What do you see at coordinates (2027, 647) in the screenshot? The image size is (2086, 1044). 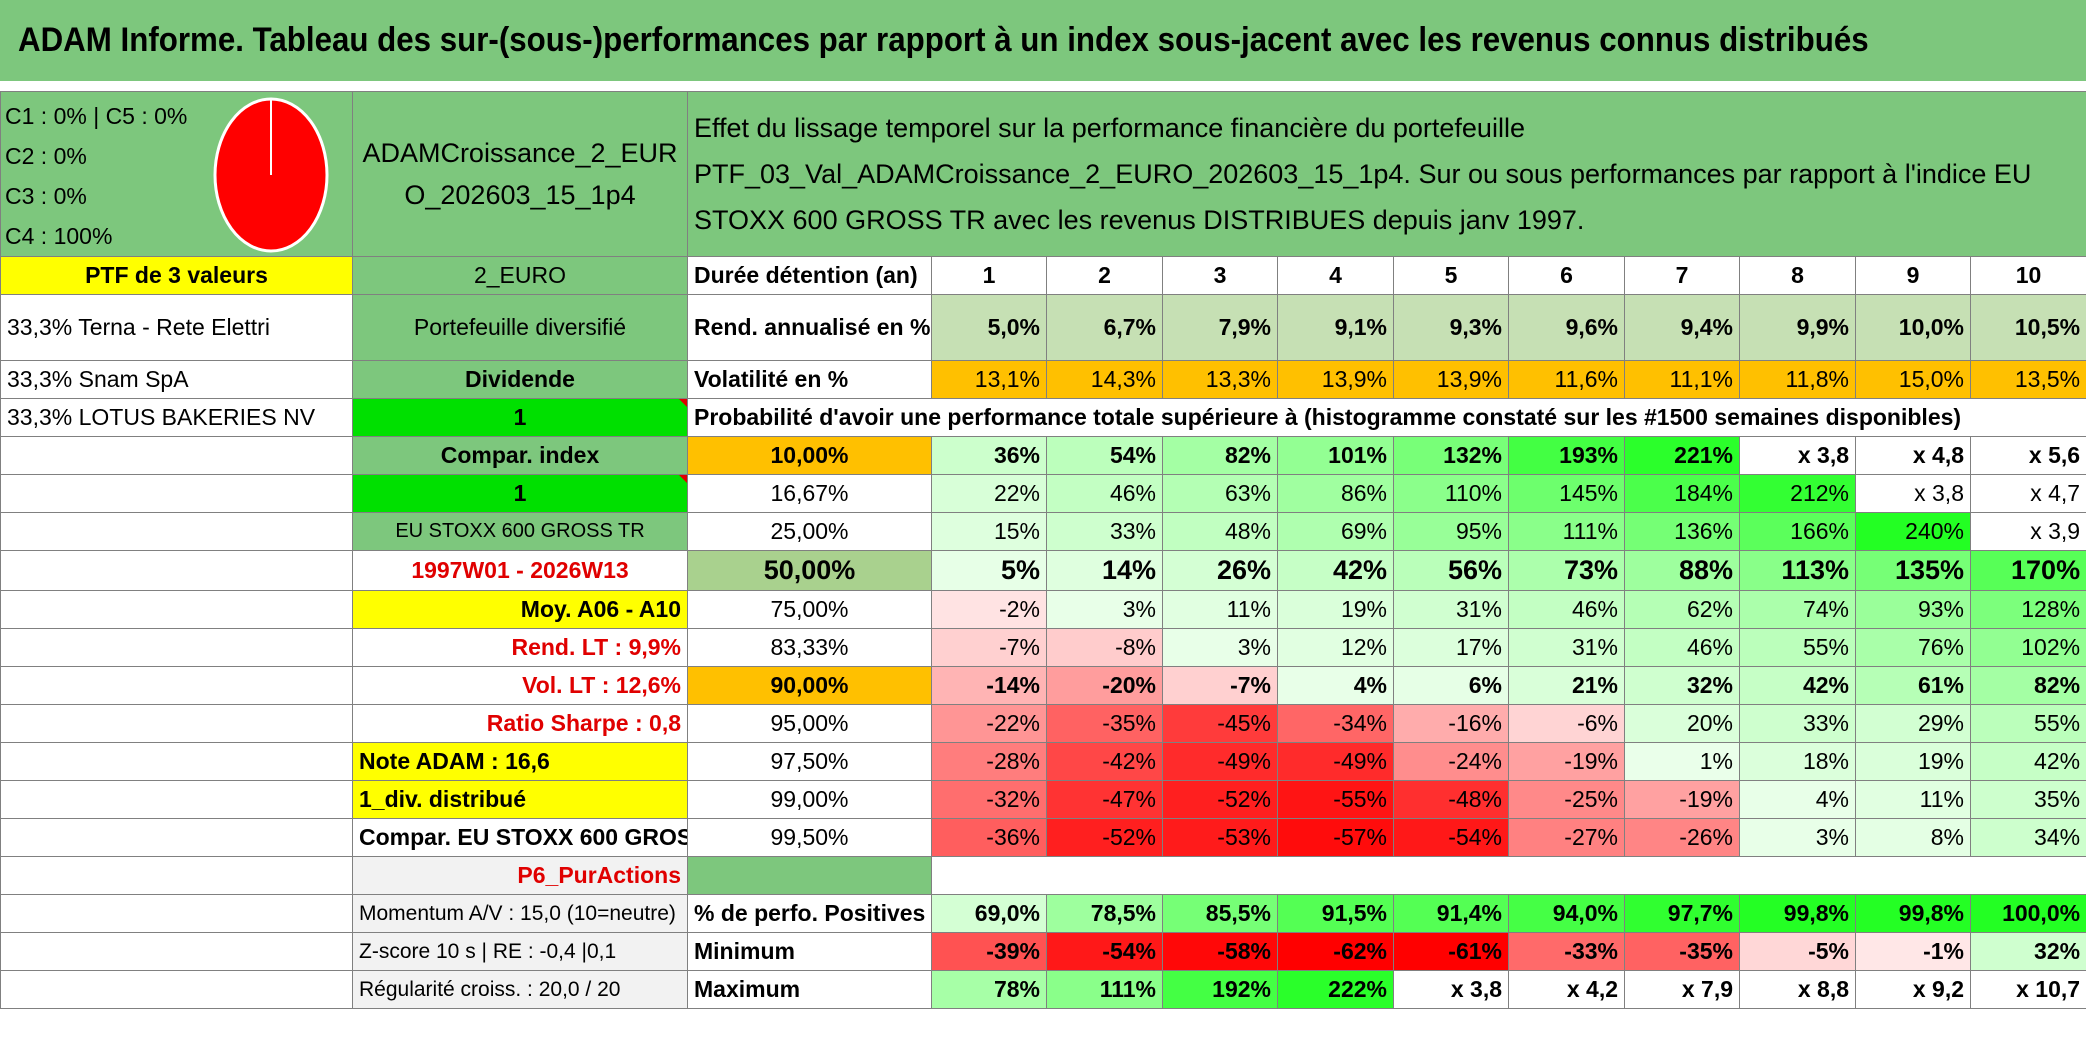 I see `quantile-value: 102%` at bounding box center [2027, 647].